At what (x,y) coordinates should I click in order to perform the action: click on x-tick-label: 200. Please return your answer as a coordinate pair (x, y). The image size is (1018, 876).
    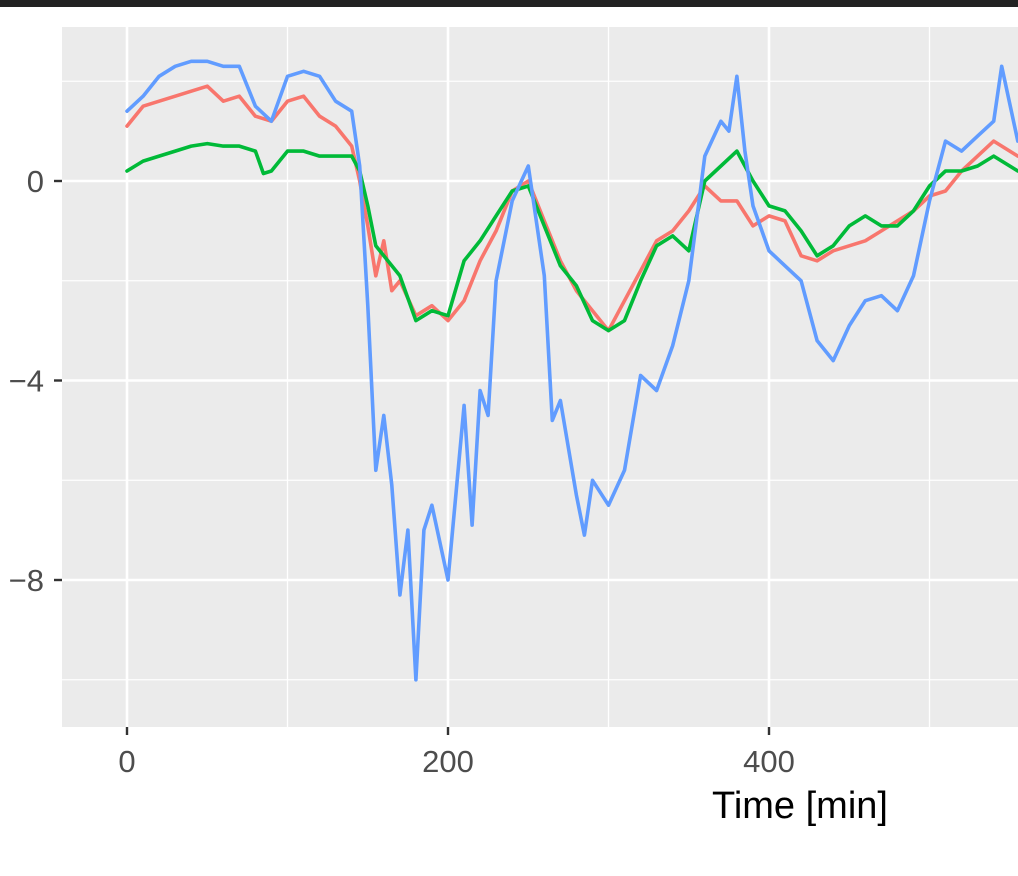
    Looking at the image, I should click on (448, 761).